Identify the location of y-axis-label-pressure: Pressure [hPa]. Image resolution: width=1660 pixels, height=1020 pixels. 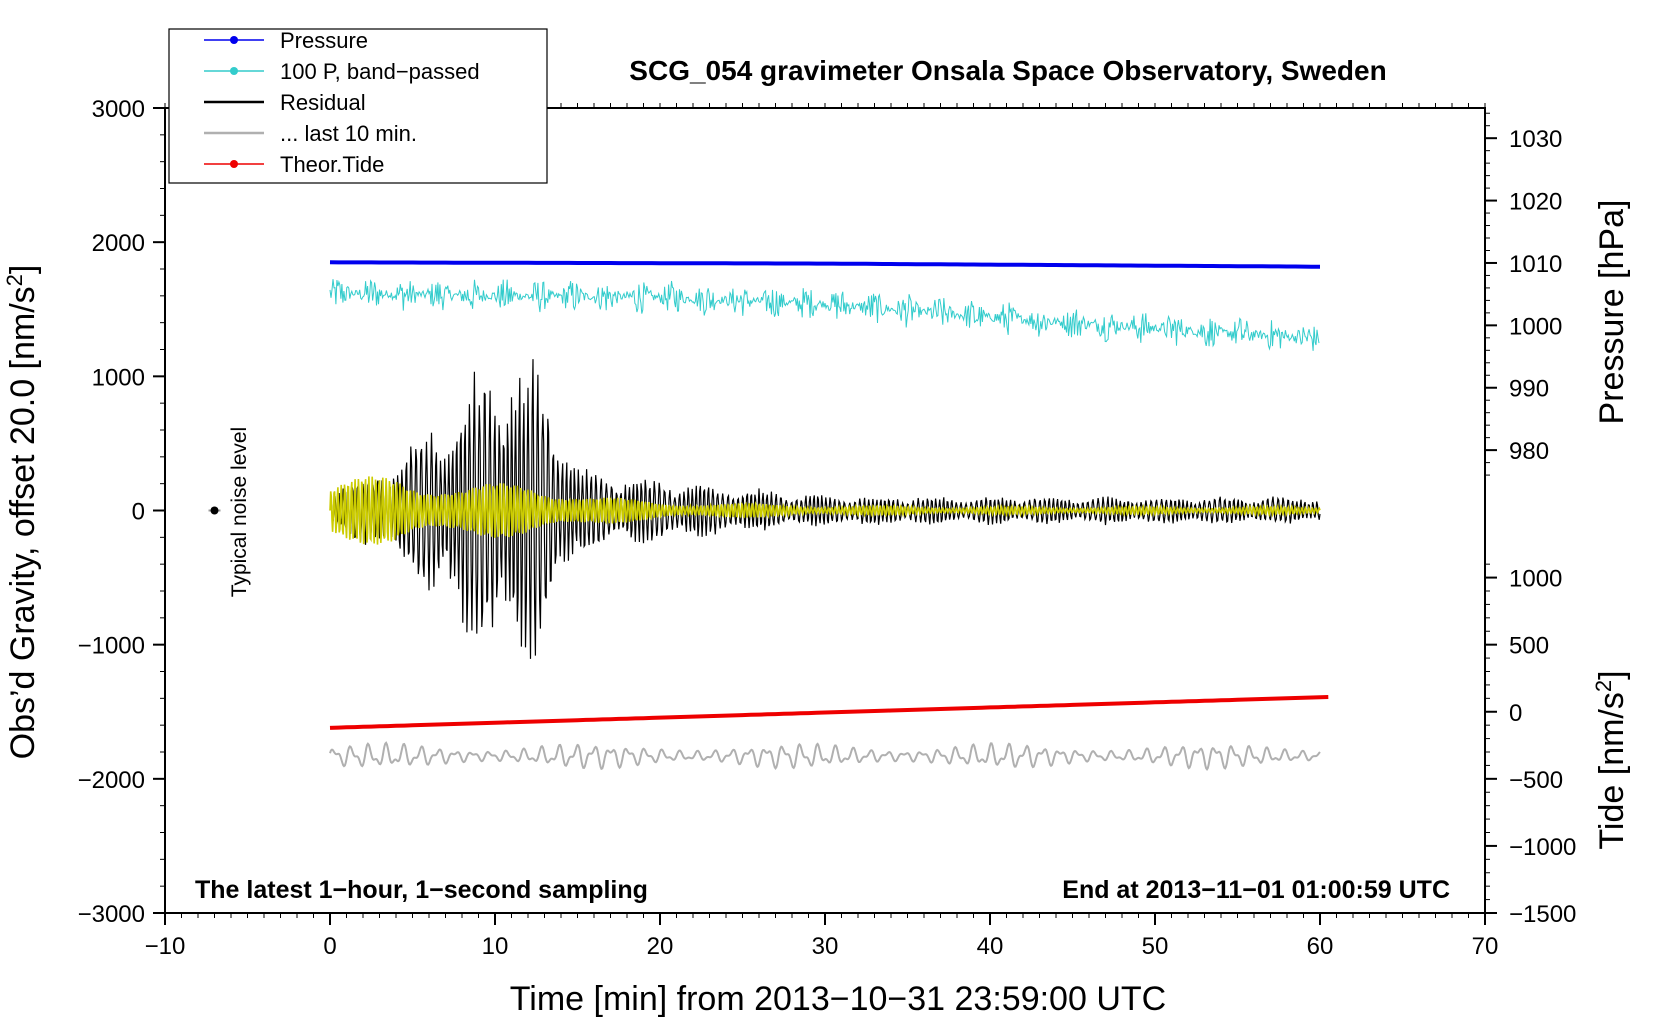
(1612, 312).